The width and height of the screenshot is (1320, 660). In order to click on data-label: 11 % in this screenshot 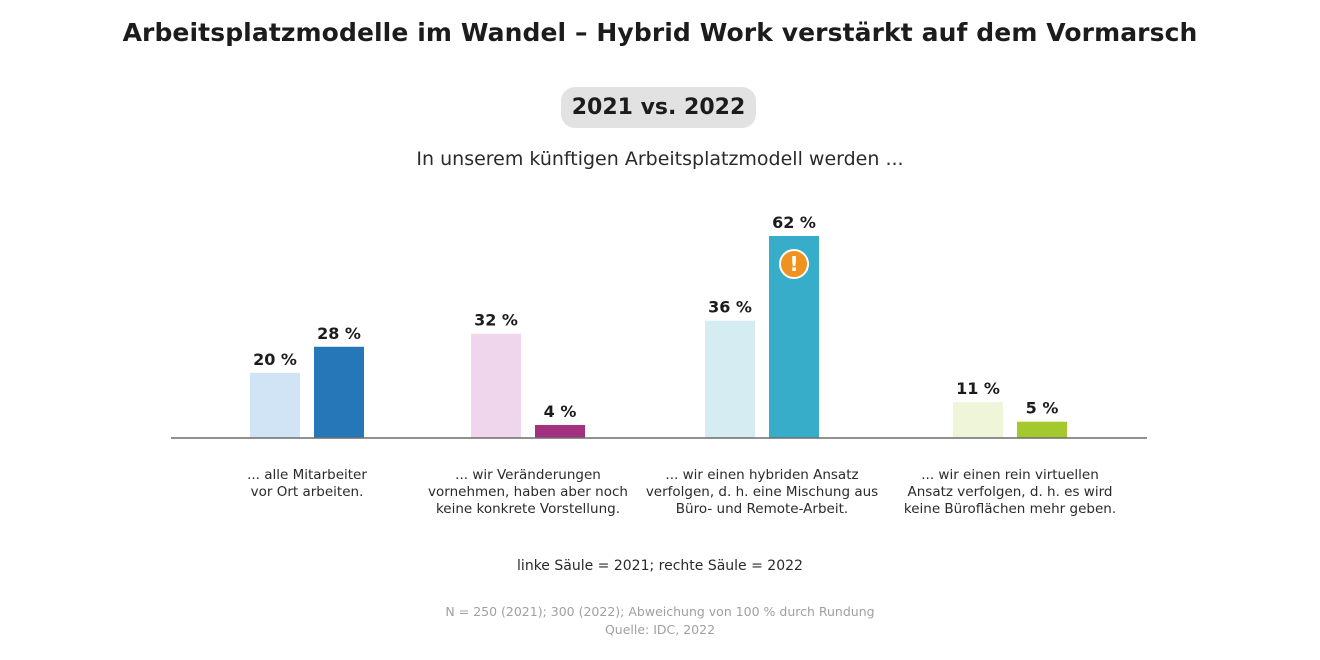, I will do `click(978, 388)`.